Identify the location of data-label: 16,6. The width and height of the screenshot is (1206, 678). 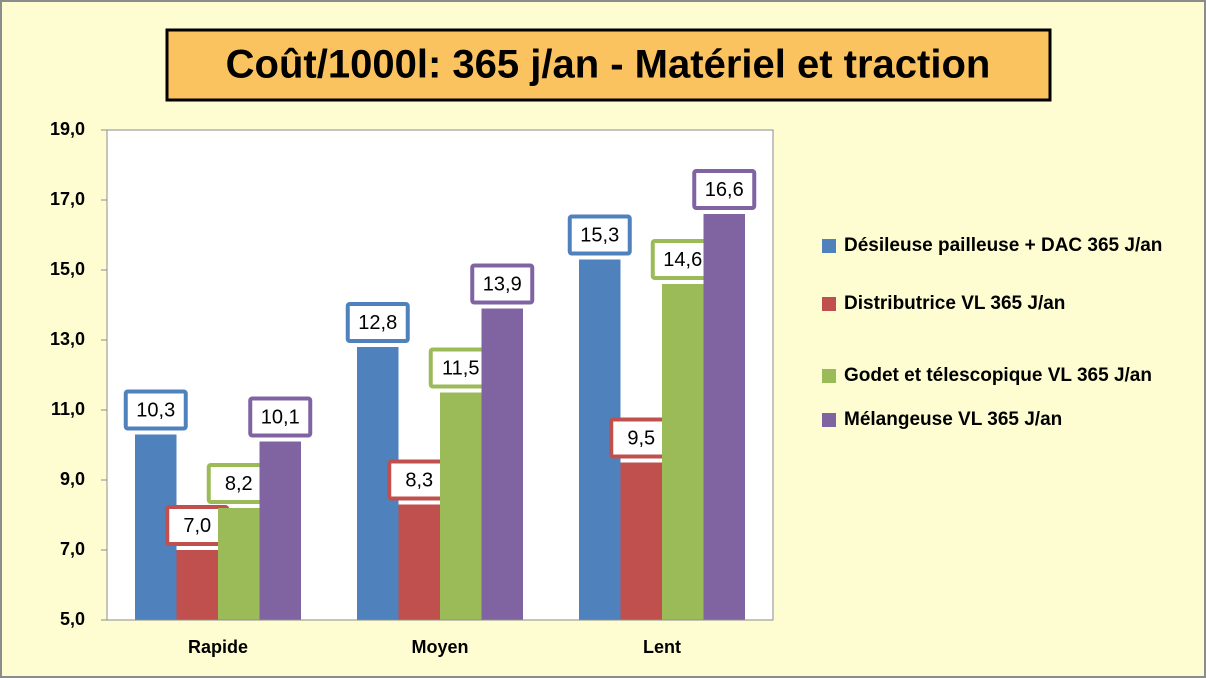
(724, 190).